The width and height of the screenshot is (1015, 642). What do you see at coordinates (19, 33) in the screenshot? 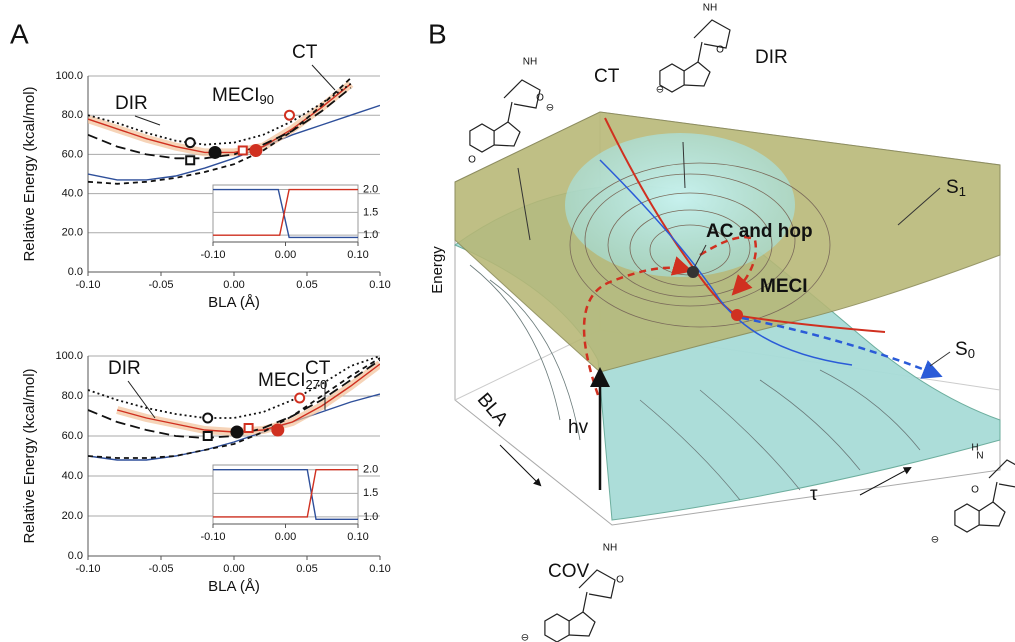
I see `panel-label: A` at bounding box center [19, 33].